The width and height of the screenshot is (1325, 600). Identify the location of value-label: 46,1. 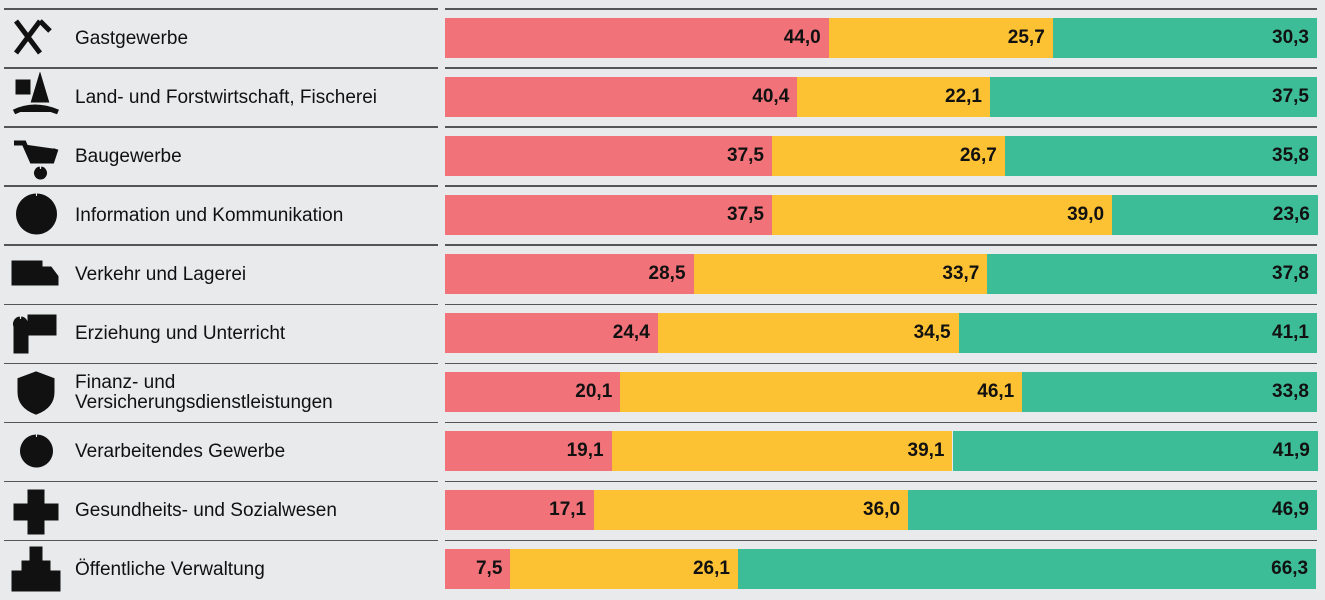
(996, 392).